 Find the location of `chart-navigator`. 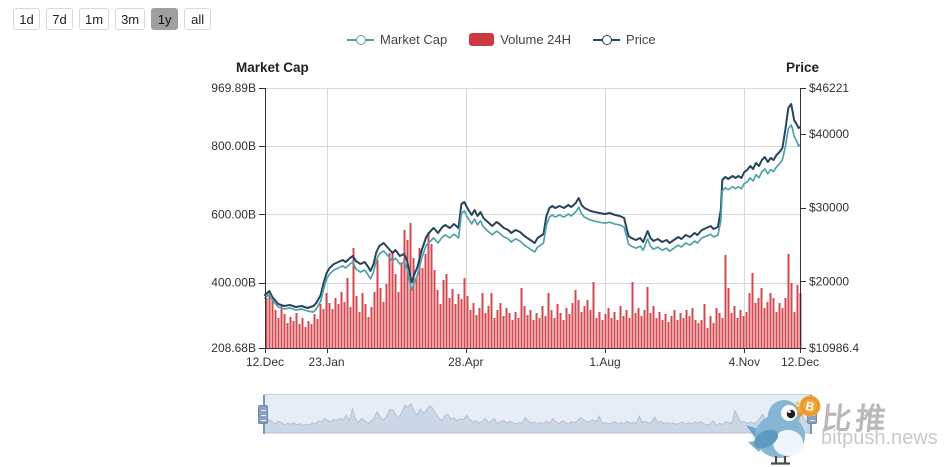

chart-navigator is located at coordinates (537, 414).